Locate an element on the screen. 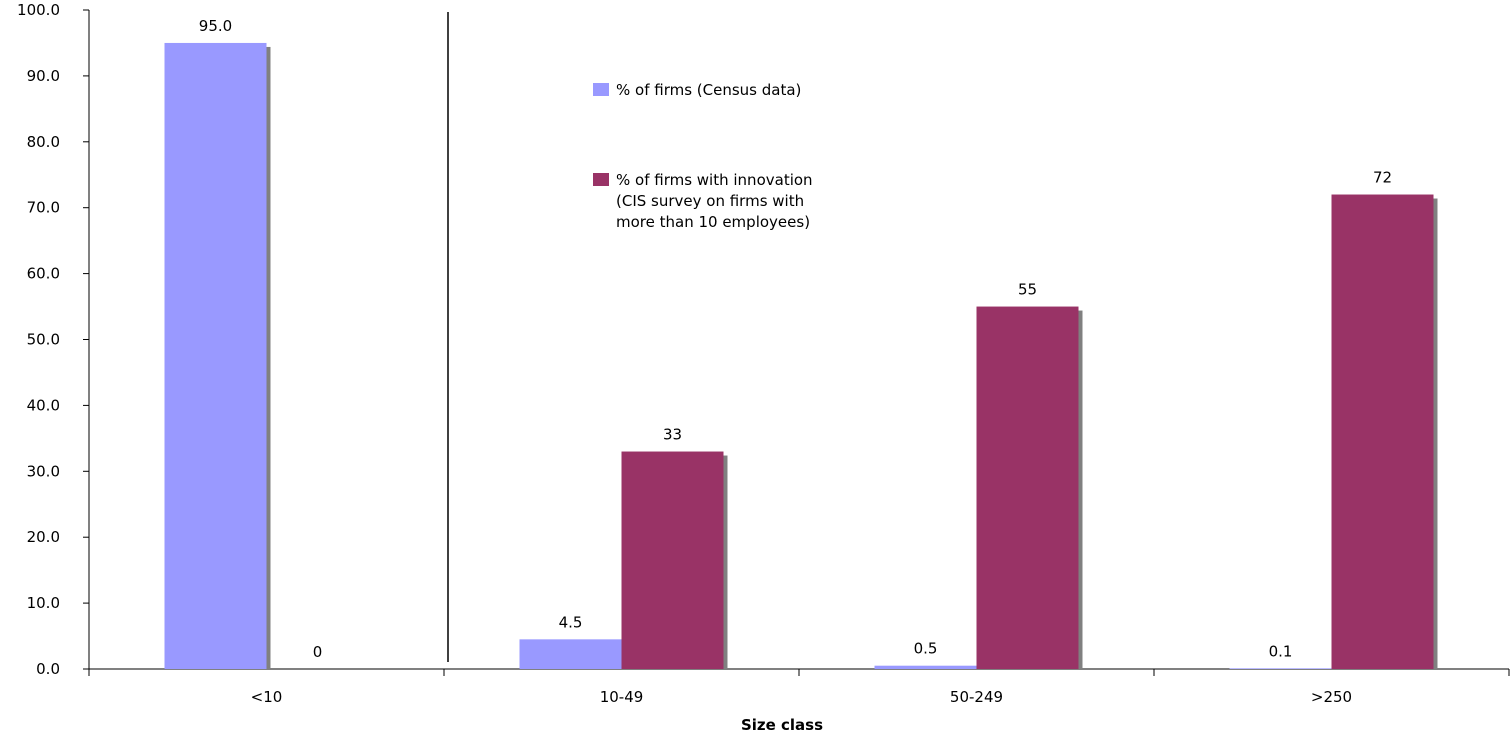  x-axis: <10 10-49 50-249 >250 is located at coordinates (799, 687).